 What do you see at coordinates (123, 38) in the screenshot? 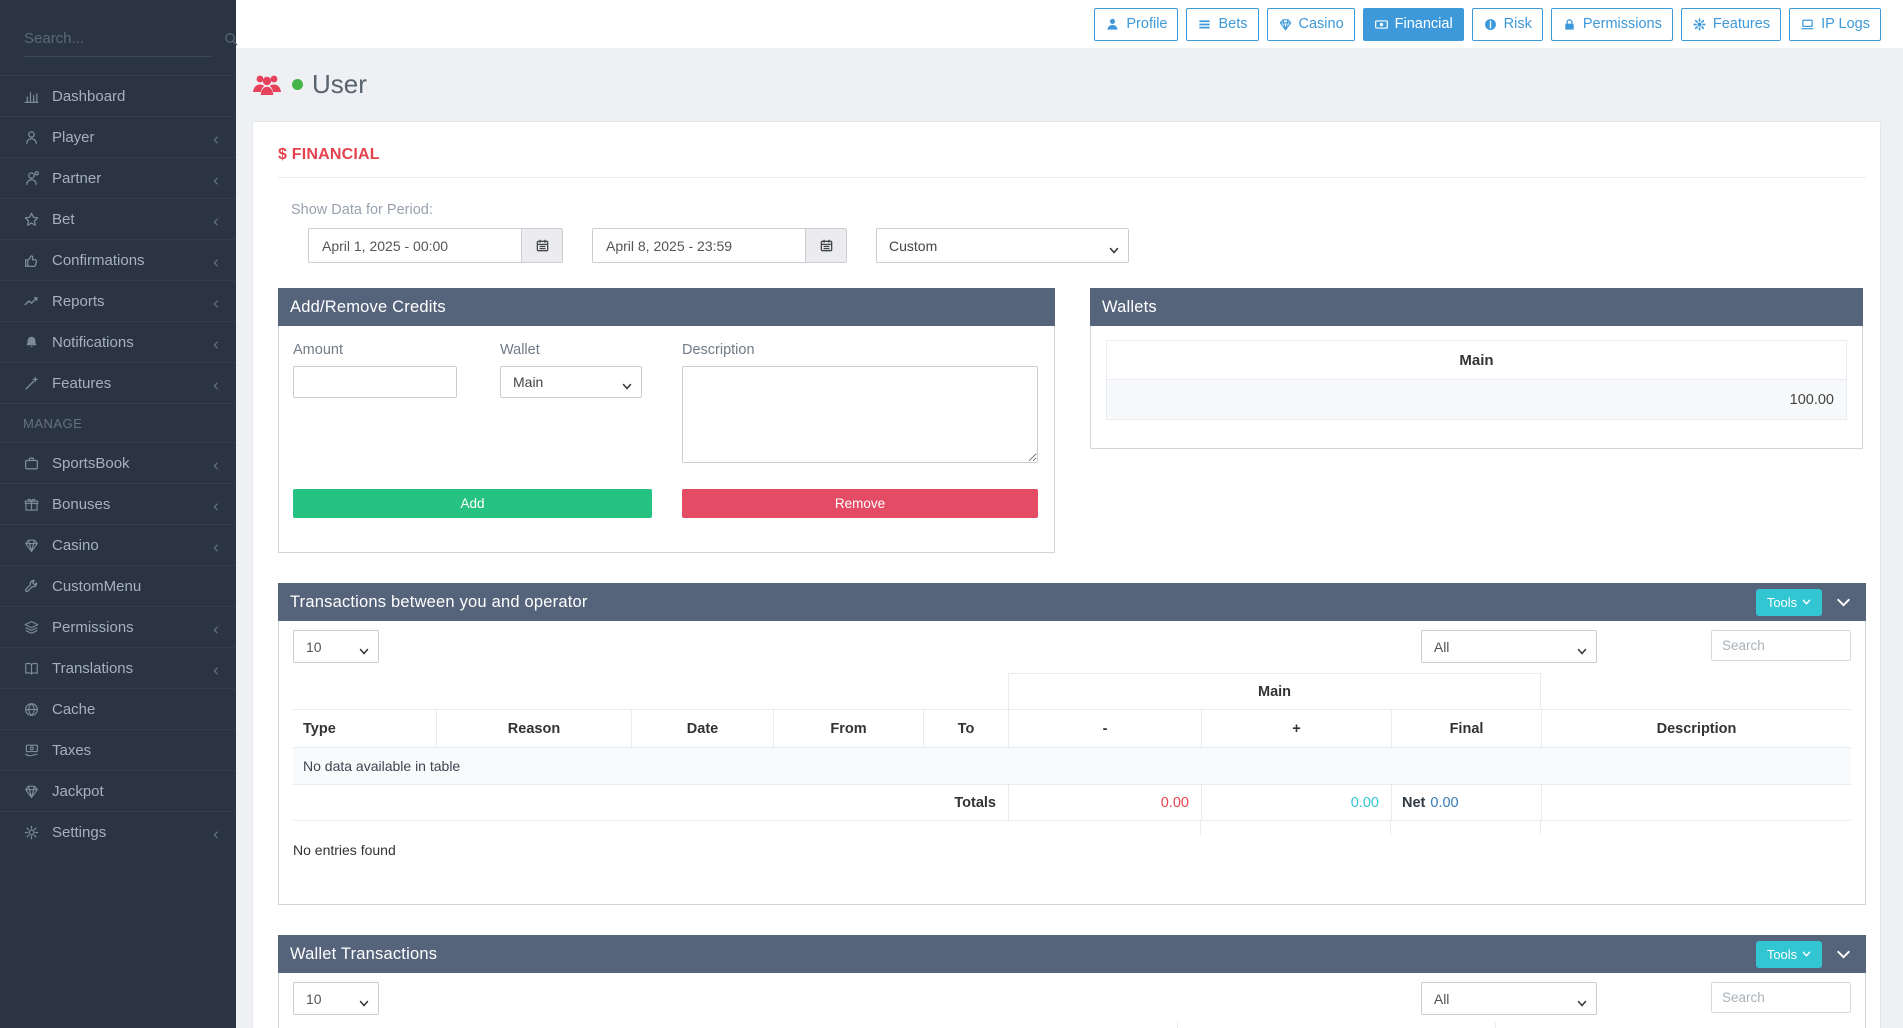
I see `sidebar-search-input` at bounding box center [123, 38].